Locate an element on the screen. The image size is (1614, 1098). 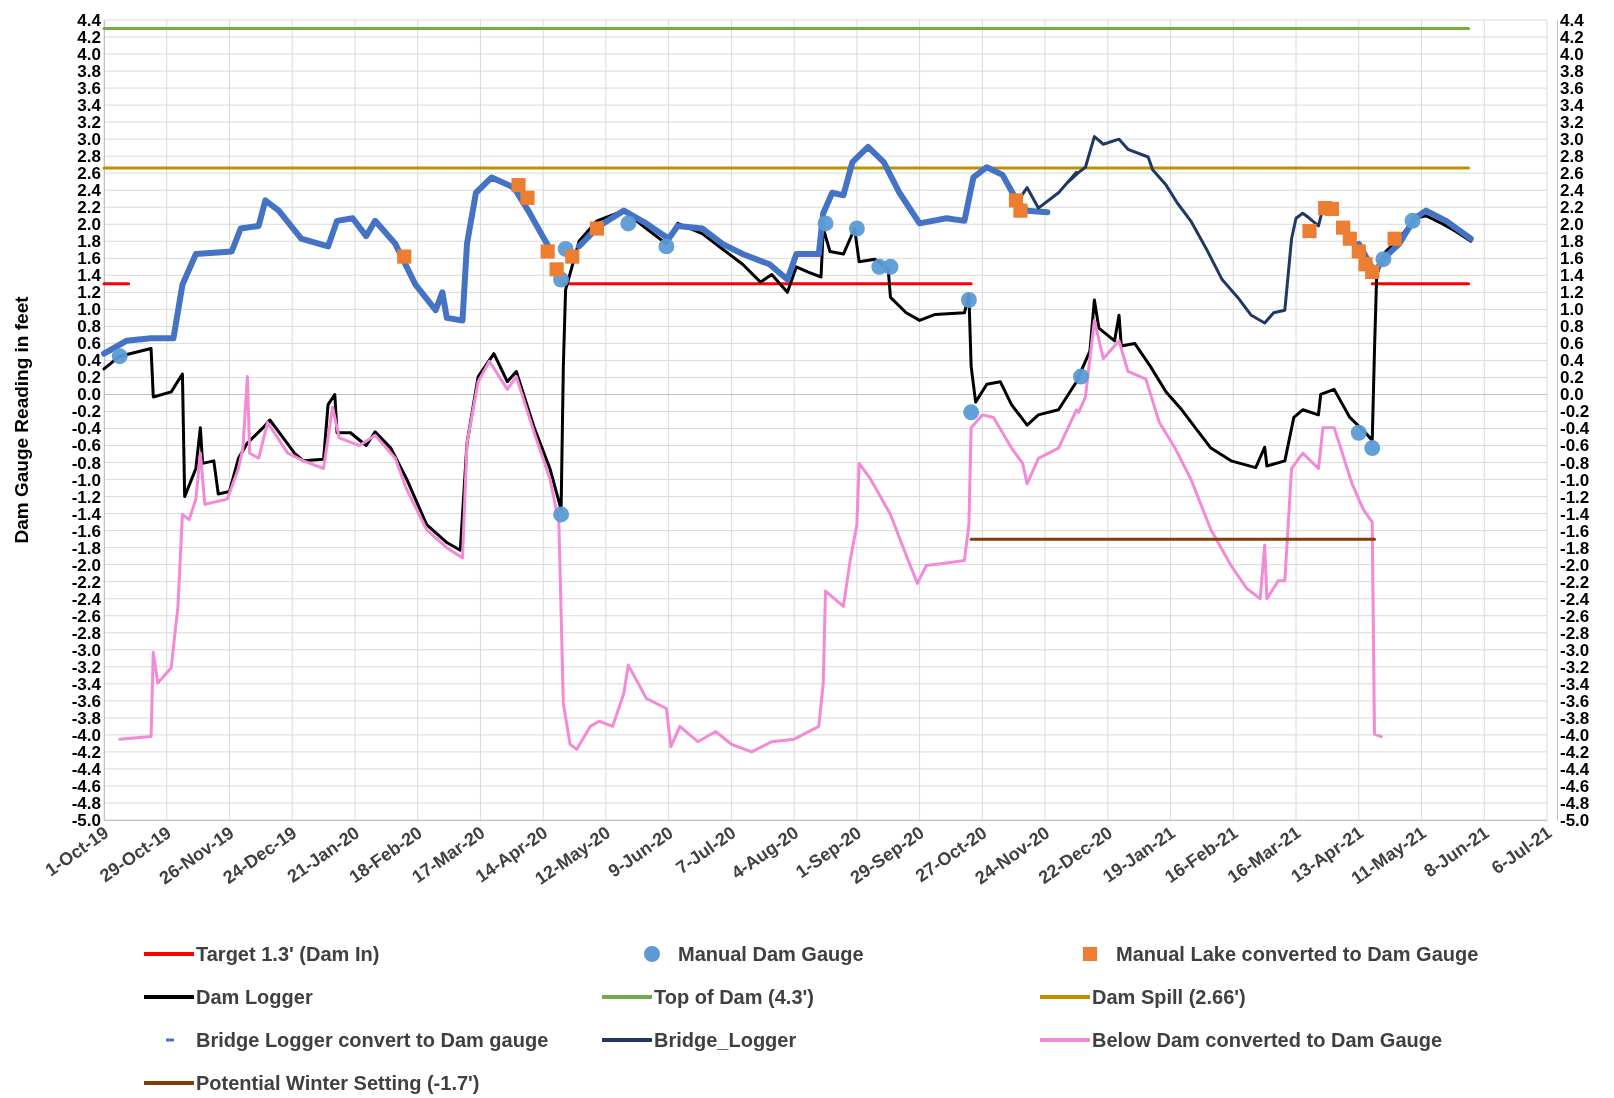
legend-label: Bridge Logger convert to Dam gauge is located at coordinates (372, 1040).